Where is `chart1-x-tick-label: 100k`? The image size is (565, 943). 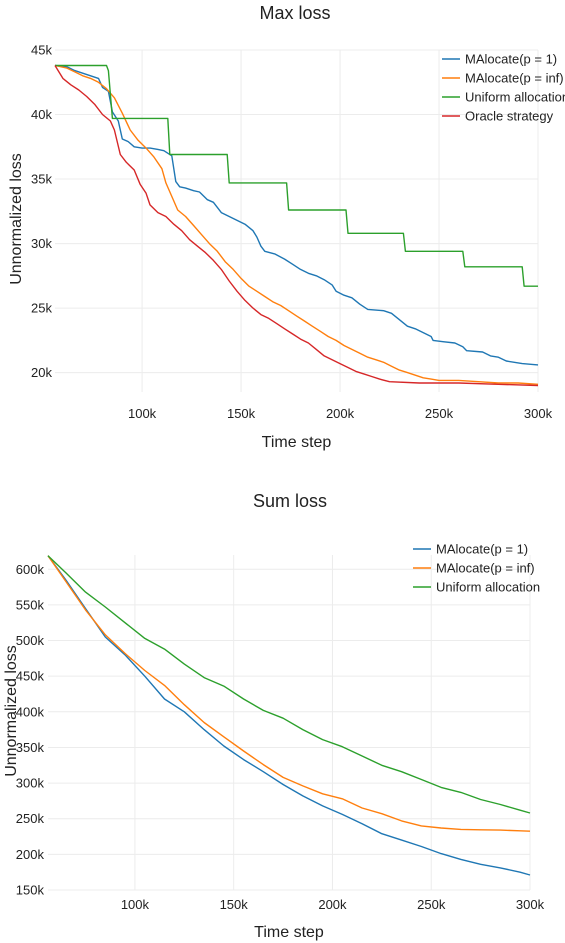 chart1-x-tick-label: 100k is located at coordinates (142, 413).